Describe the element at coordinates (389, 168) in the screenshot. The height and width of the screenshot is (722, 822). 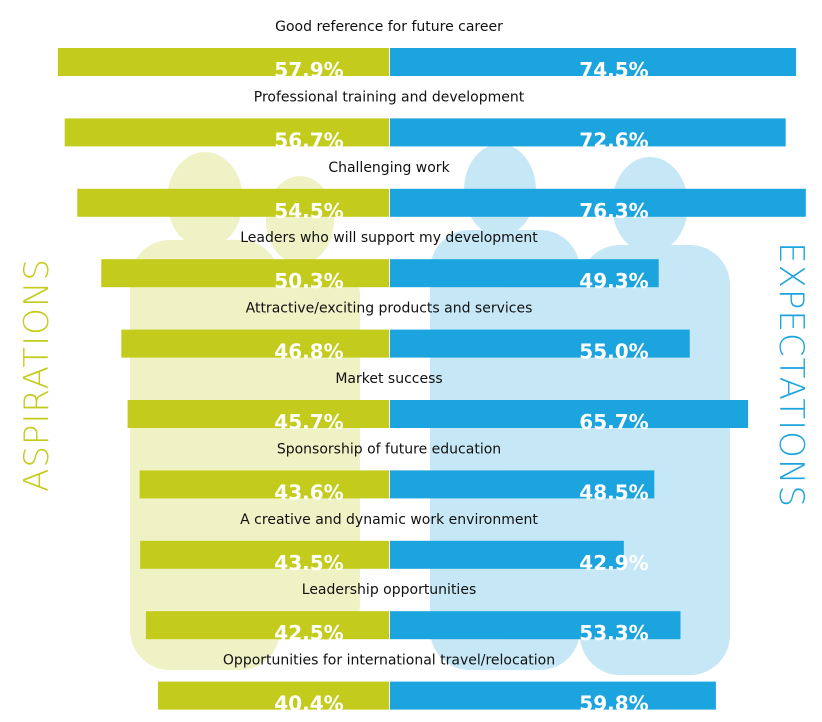
I see `category-label: Challenging work` at that location.